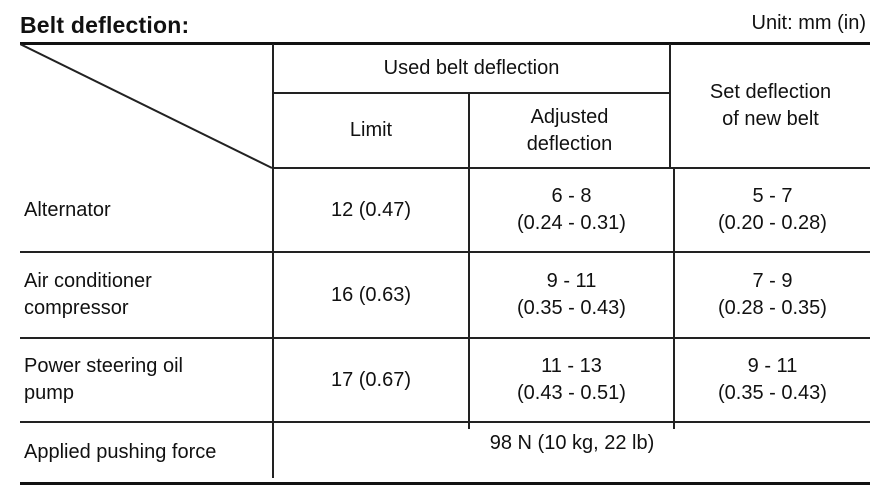 This screenshot has width=896, height=488. What do you see at coordinates (445, 43) in the screenshot?
I see `top-rule` at bounding box center [445, 43].